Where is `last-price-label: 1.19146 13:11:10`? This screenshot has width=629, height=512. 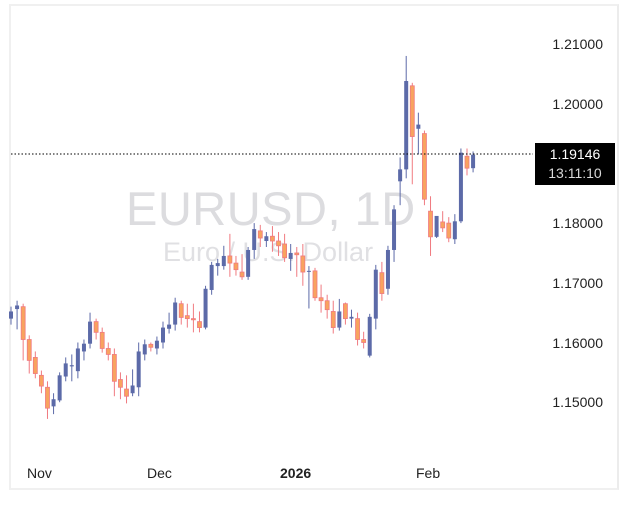
last-price-label: 1.19146 13:11:10 is located at coordinates (575, 164).